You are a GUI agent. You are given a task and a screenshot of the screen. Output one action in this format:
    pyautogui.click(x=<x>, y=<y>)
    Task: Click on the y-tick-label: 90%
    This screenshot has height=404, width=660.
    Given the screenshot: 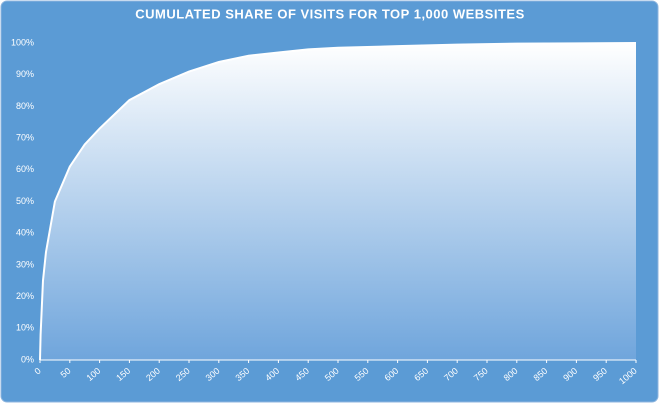 What is the action you would take?
    pyautogui.click(x=25, y=74)
    